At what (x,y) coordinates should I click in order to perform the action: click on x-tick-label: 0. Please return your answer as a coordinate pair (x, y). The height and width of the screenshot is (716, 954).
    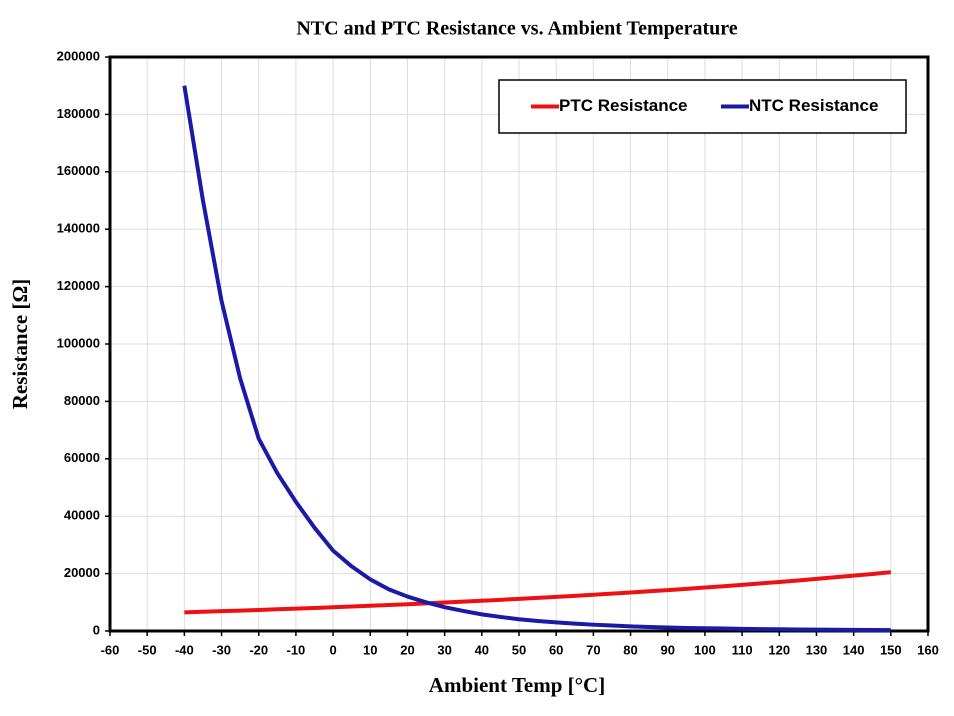
    Looking at the image, I should click on (332, 649).